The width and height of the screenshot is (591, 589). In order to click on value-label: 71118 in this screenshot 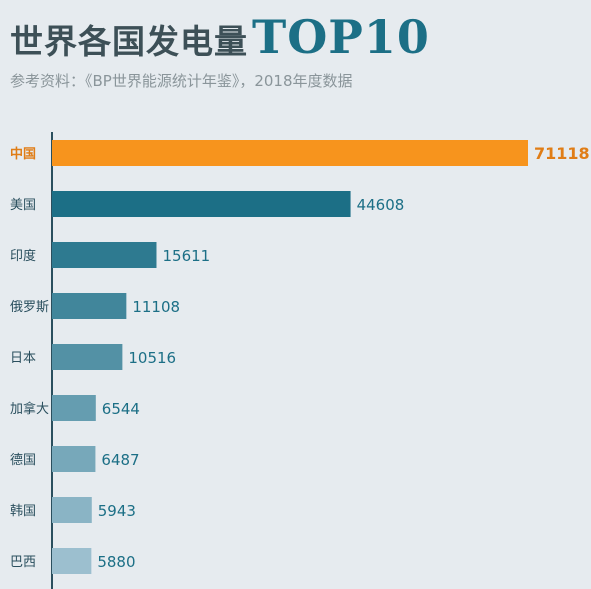, I will do `click(562, 153)`.